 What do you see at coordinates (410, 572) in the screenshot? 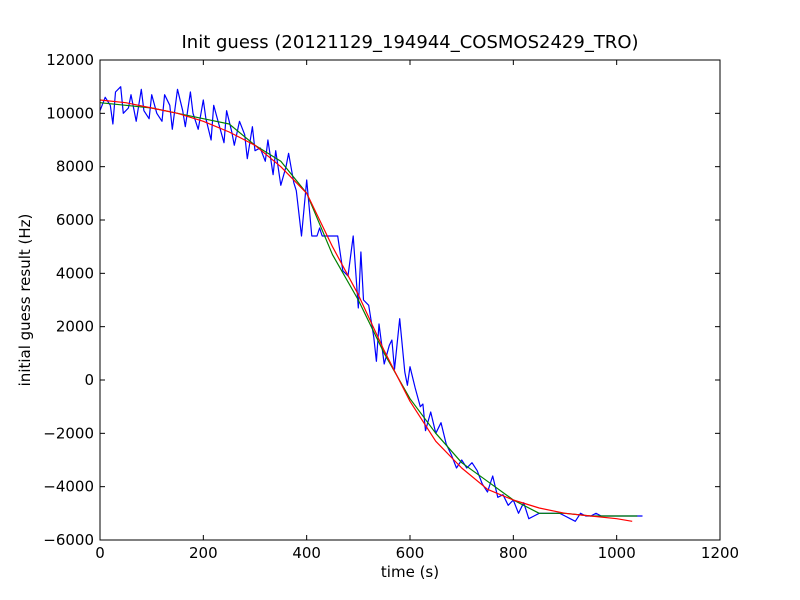
I see `x-axis-label: time (s)` at bounding box center [410, 572].